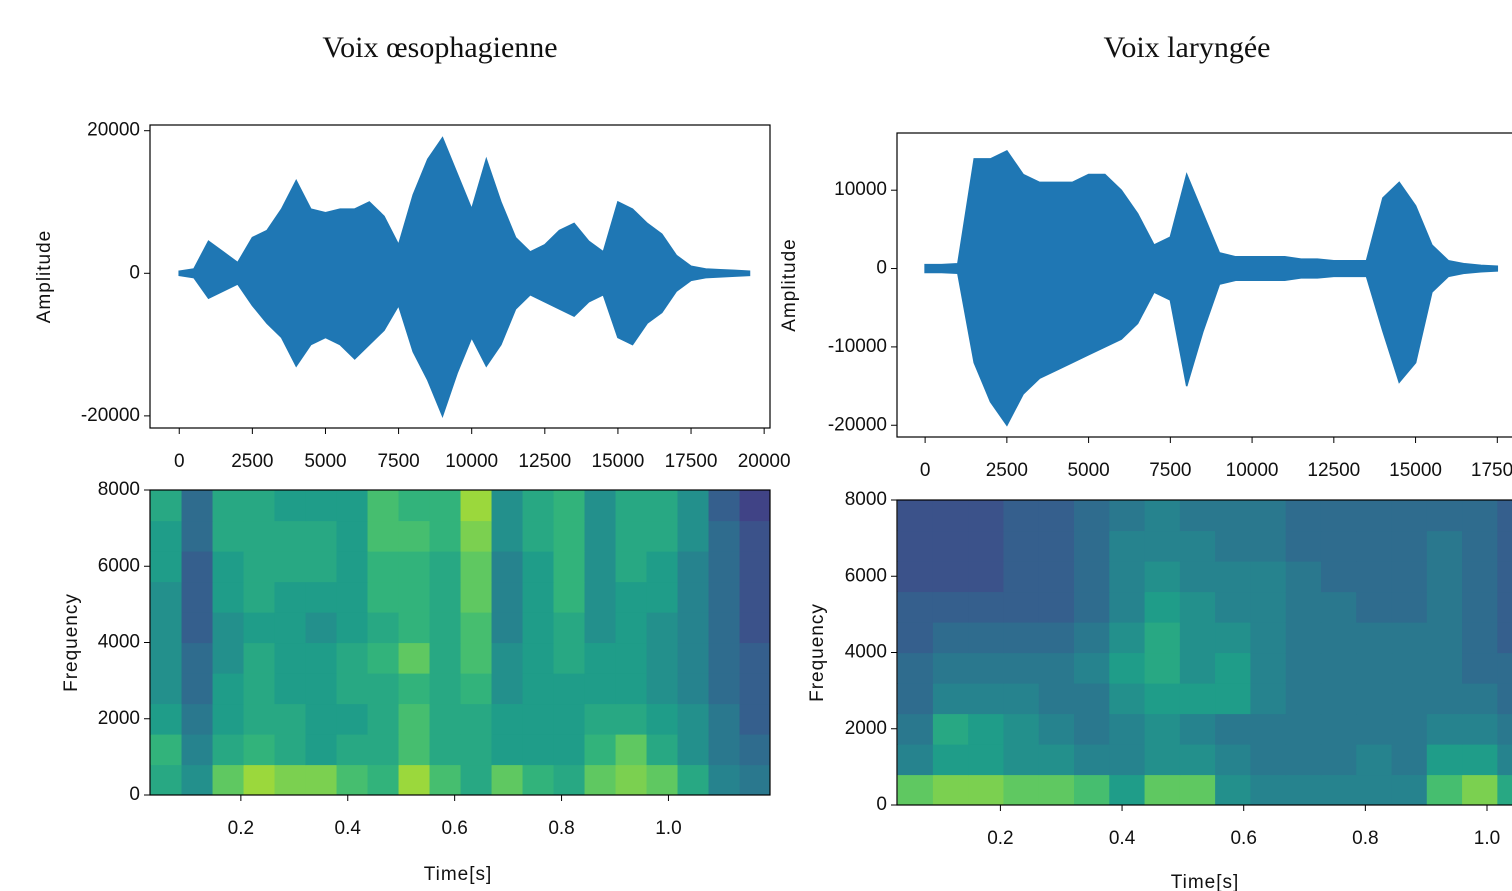  I want to click on plot-area, so click(1211, 288).